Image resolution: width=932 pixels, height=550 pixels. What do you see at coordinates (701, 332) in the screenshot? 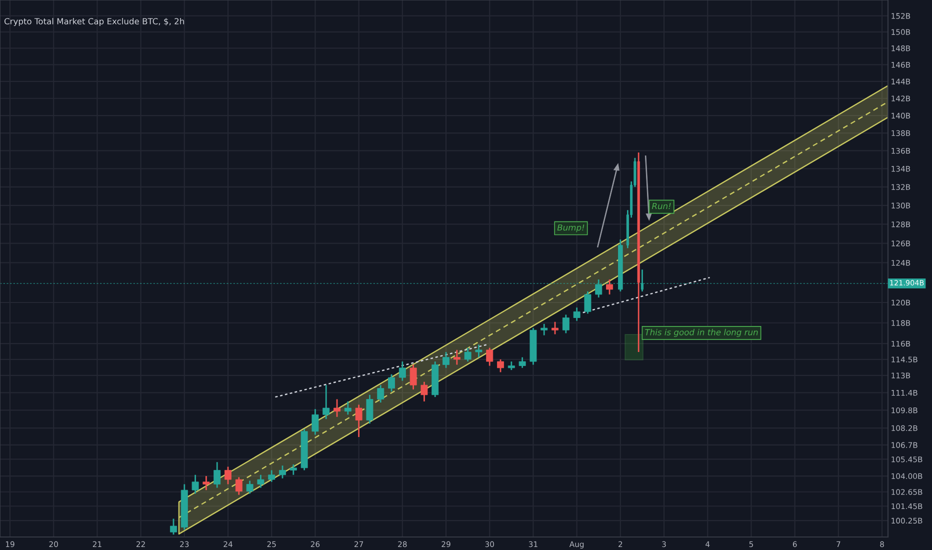
I see `annotation: This is good in the long run` at bounding box center [701, 332].